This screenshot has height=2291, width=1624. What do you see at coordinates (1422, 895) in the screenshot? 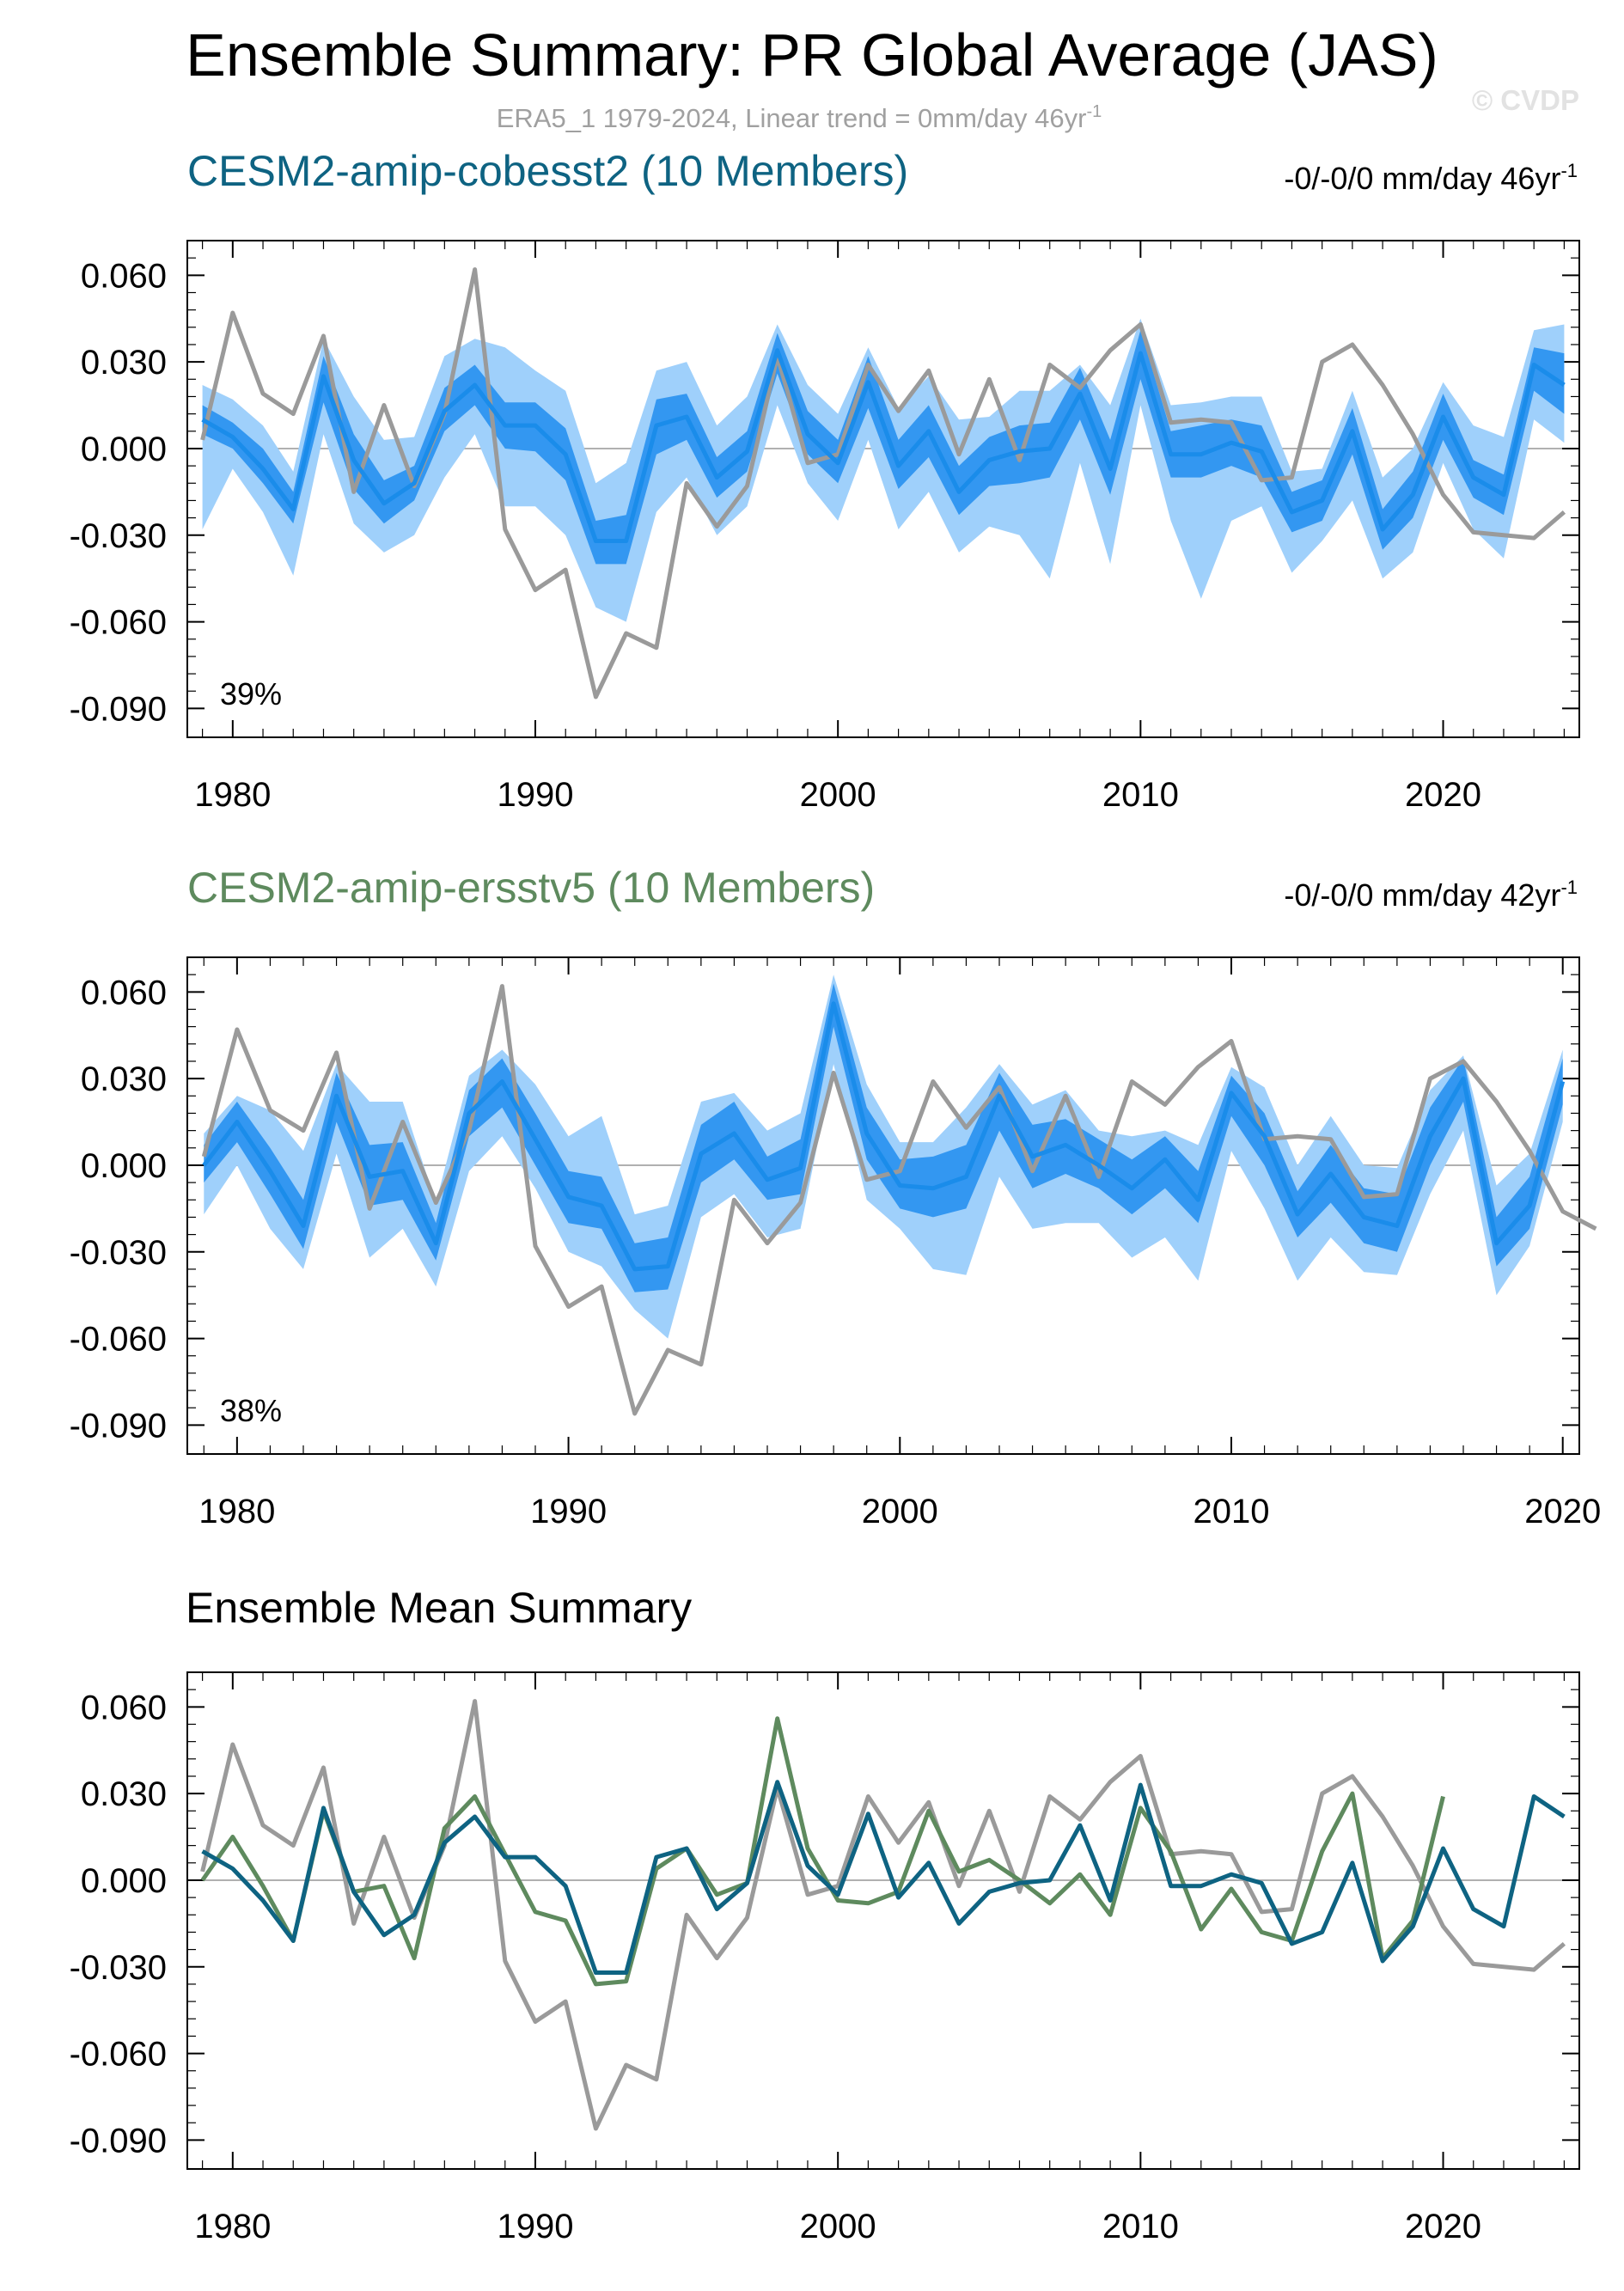
I see `panel-ersstv5-trend-text: -0/-0/0 mm/day 42yr` at bounding box center [1422, 895].